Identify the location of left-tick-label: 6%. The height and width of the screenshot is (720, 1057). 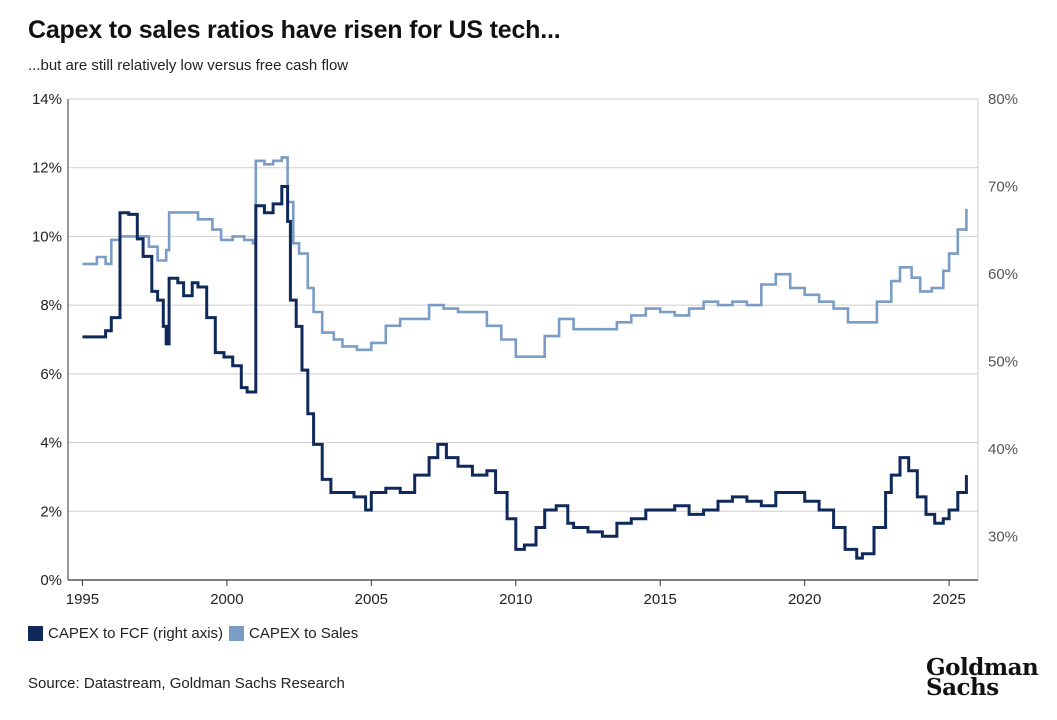
(51, 374).